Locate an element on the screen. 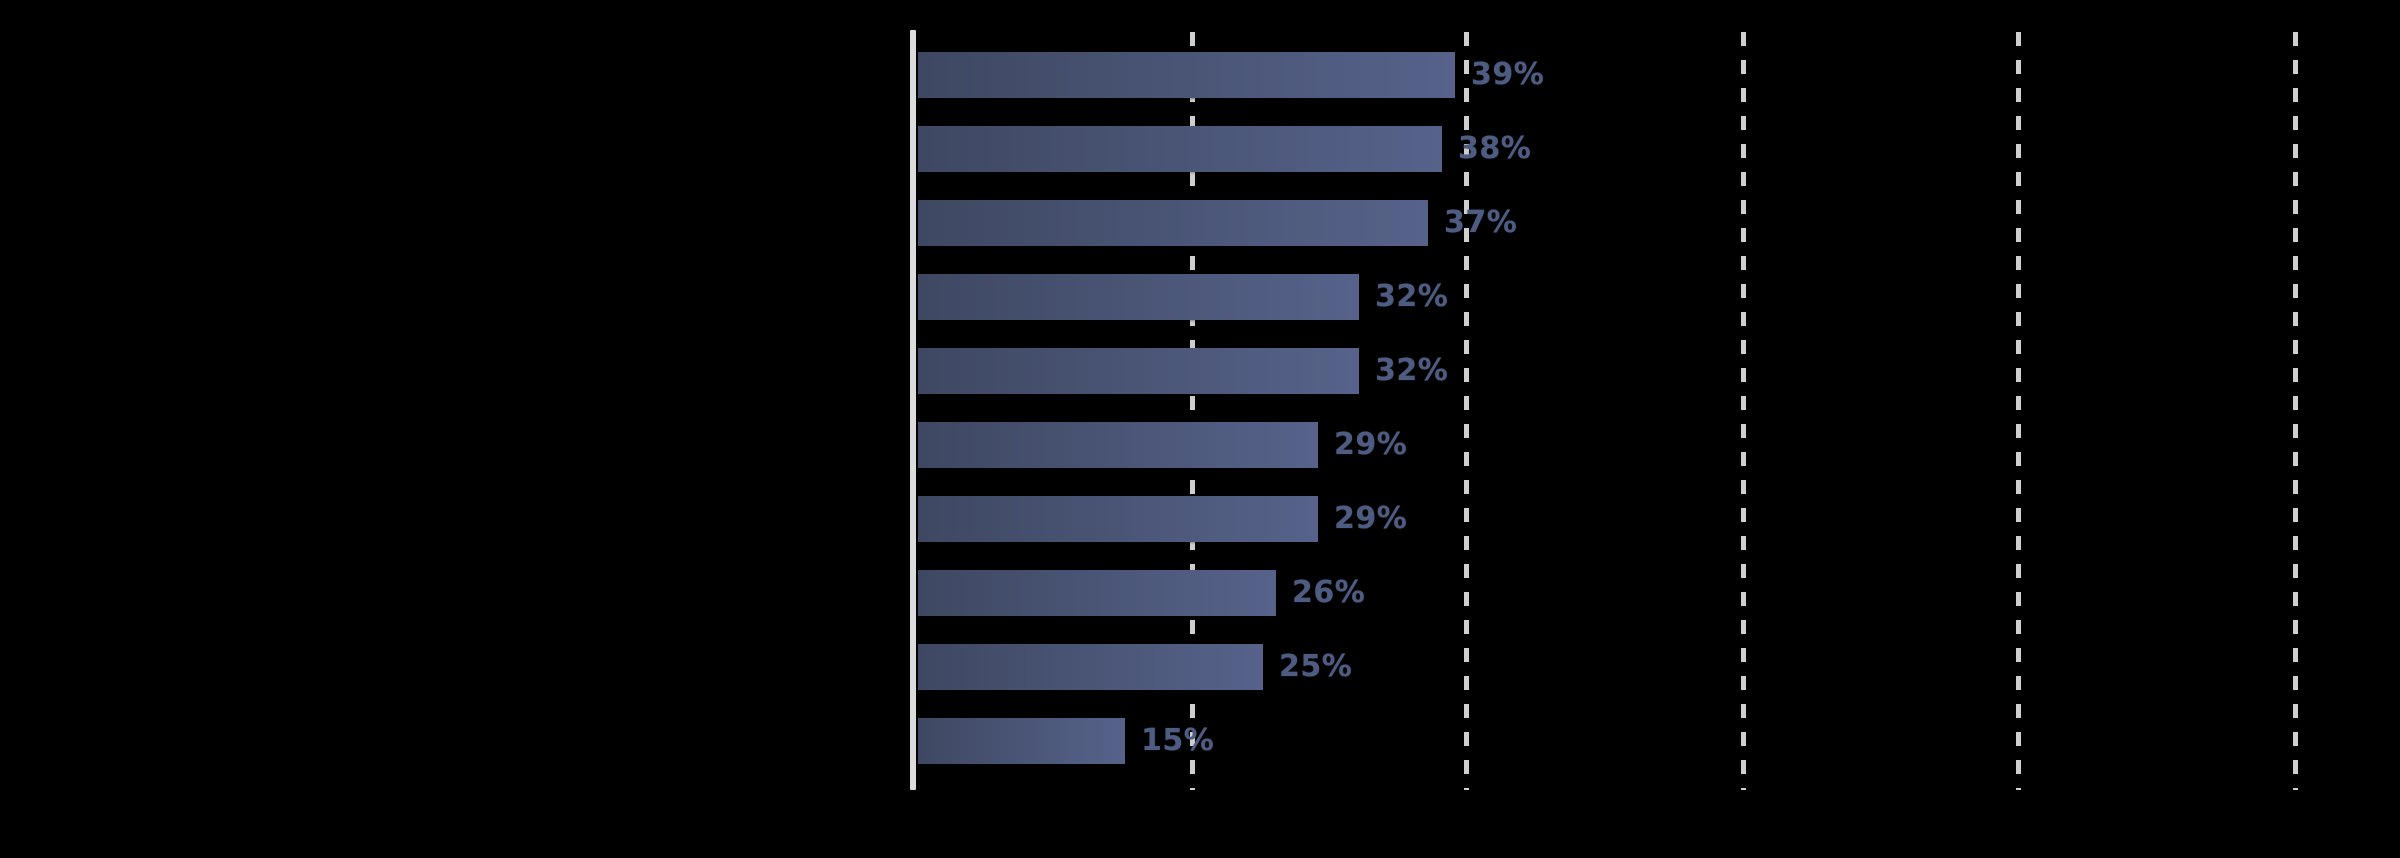 The height and width of the screenshot is (858, 2400). bar-value-label: 26% is located at coordinates (1329, 592).